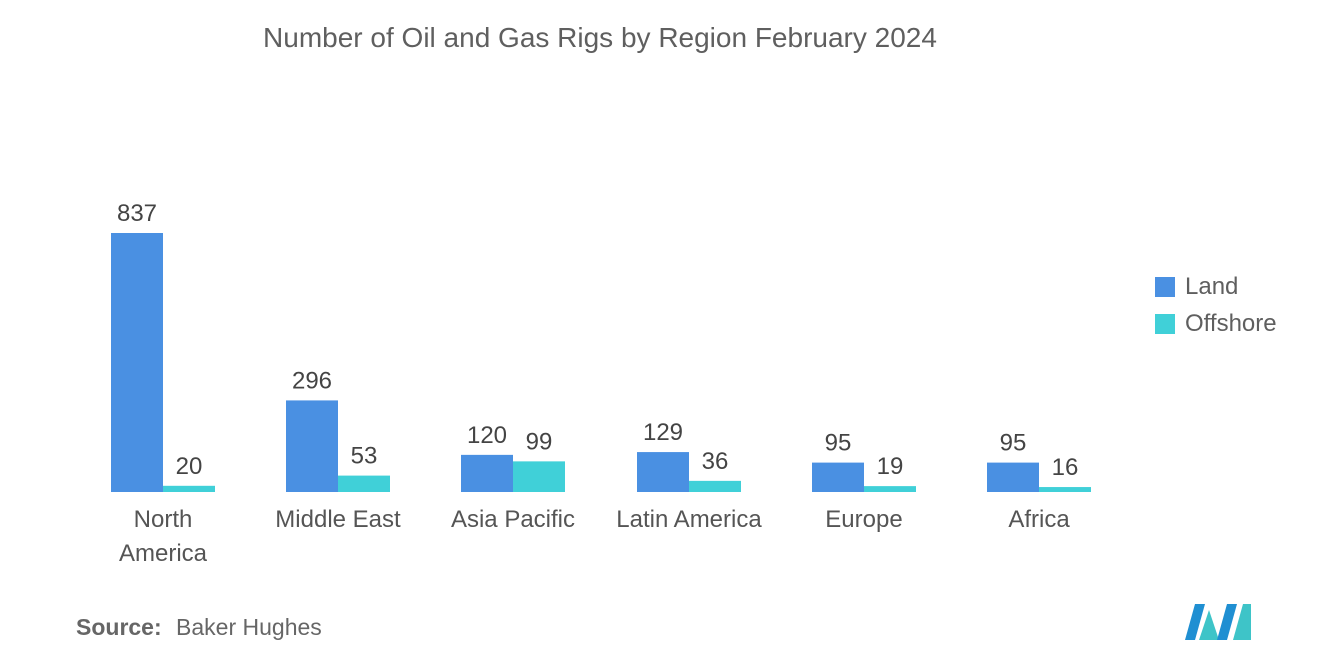 This screenshot has width=1320, height=665. What do you see at coordinates (1065, 467) in the screenshot?
I see `data-label-offshore: 16` at bounding box center [1065, 467].